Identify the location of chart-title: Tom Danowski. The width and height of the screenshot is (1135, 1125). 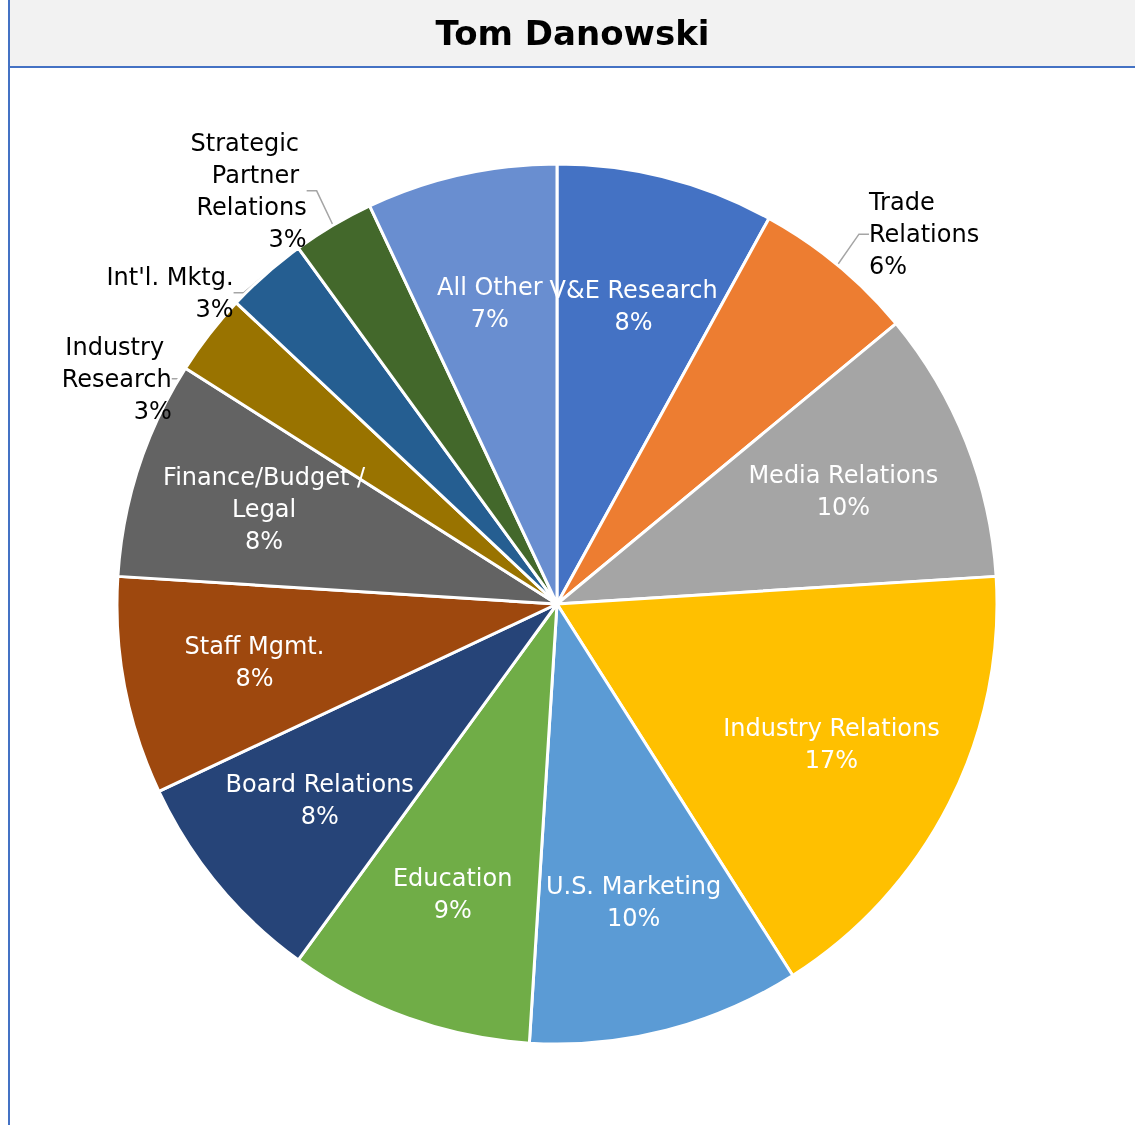
(571, 34).